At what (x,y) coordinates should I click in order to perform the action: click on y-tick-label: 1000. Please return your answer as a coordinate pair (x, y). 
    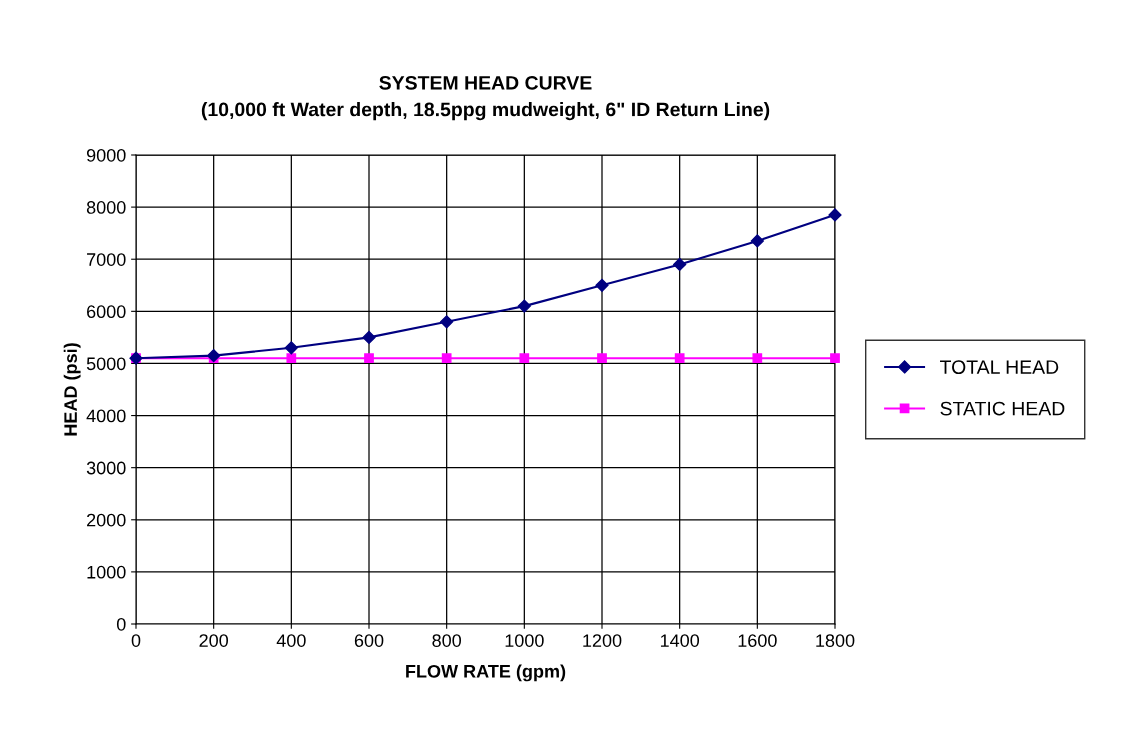
    Looking at the image, I should click on (106, 572).